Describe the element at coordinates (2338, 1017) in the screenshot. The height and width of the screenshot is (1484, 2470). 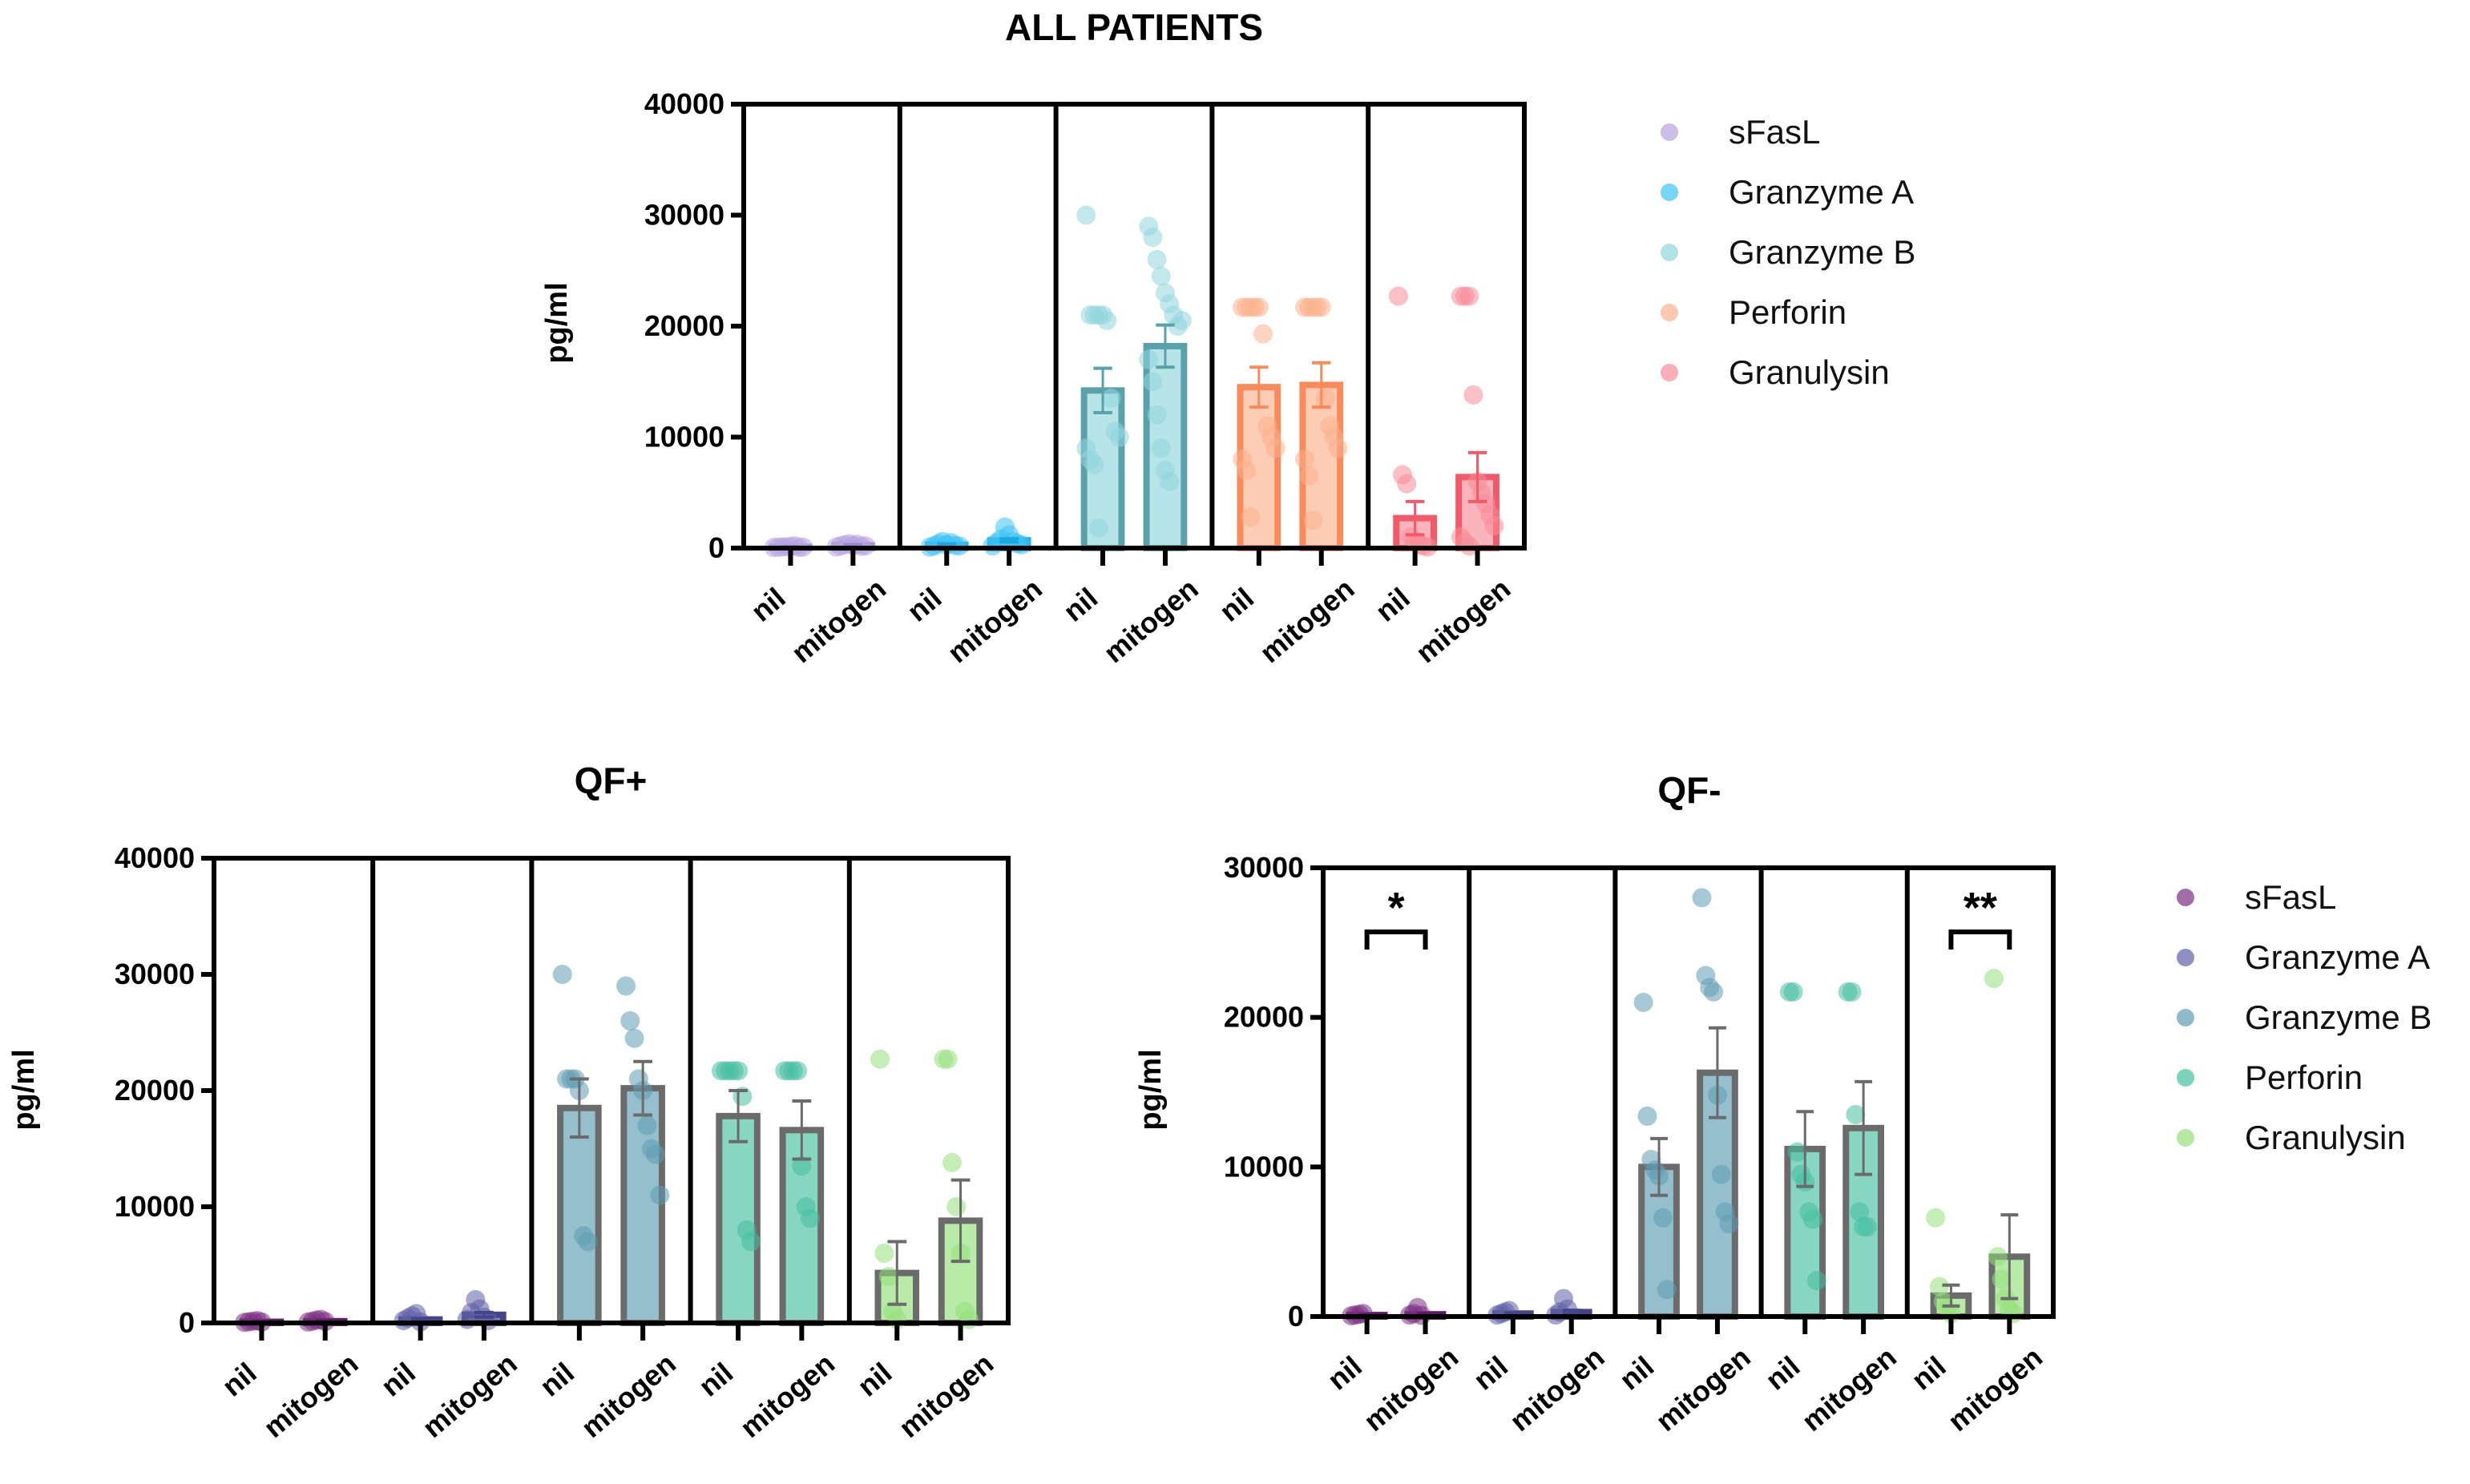
I see `legend-label: Granzyme B` at that location.